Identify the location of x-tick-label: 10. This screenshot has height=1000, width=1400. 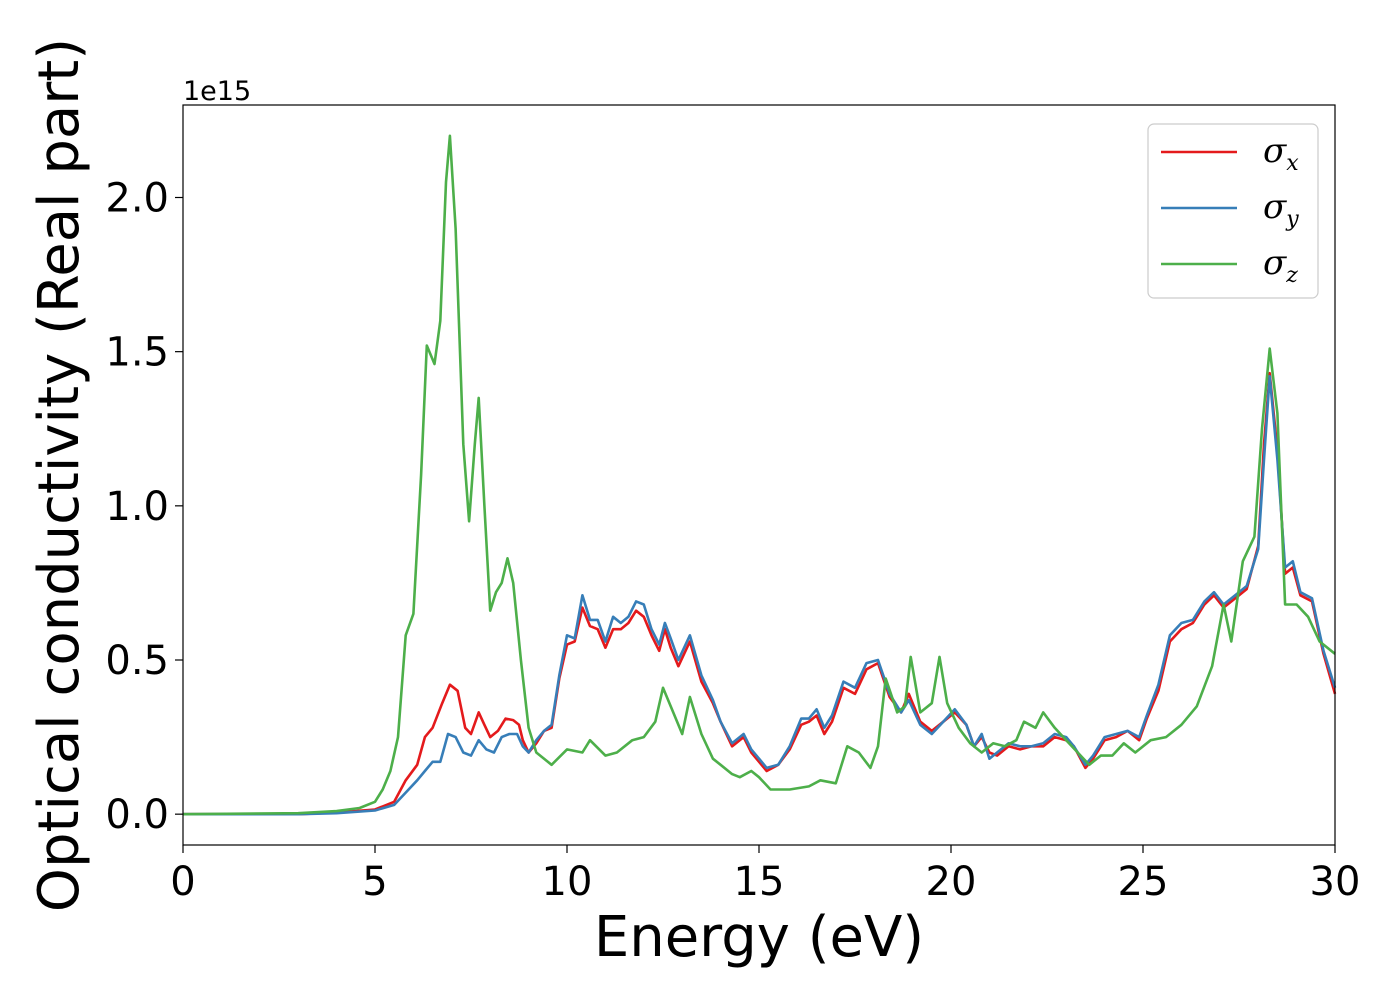
(567, 882).